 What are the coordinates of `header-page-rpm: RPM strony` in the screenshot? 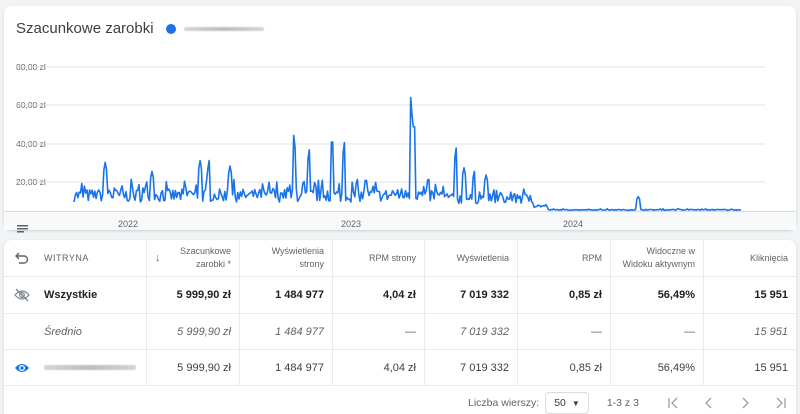 It's located at (379, 258).